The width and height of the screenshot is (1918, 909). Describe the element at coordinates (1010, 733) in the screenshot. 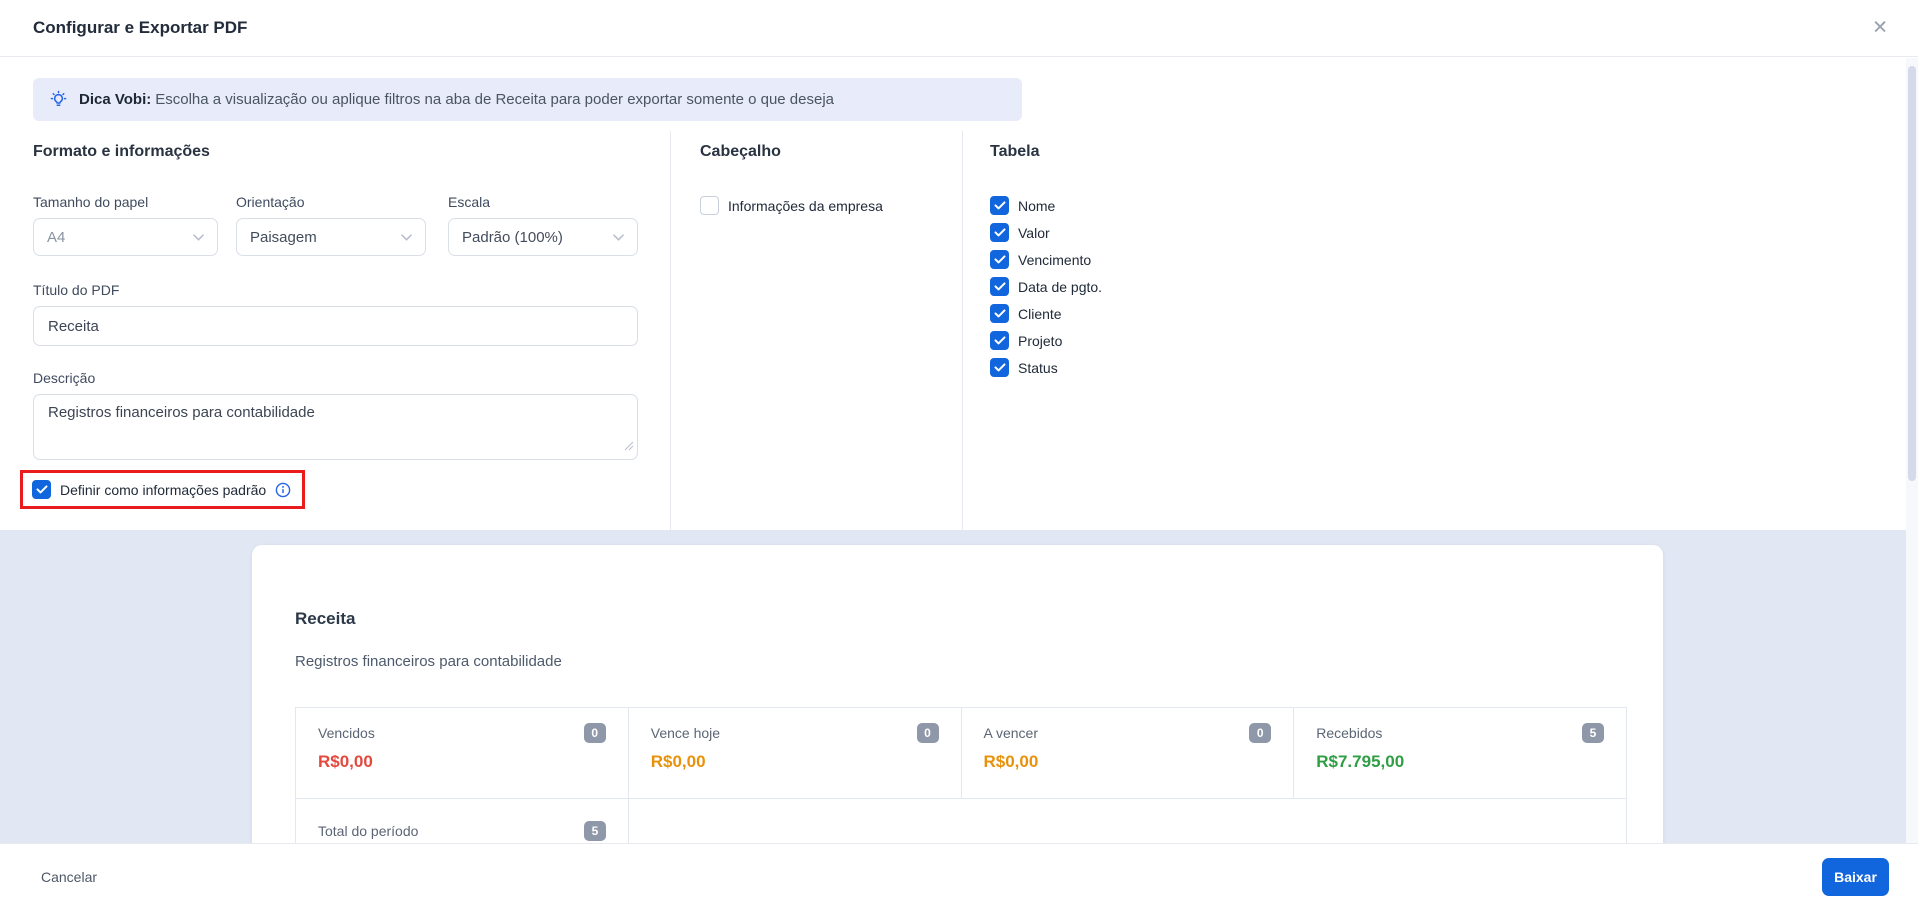

I see `stat-label: A vencer` at that location.